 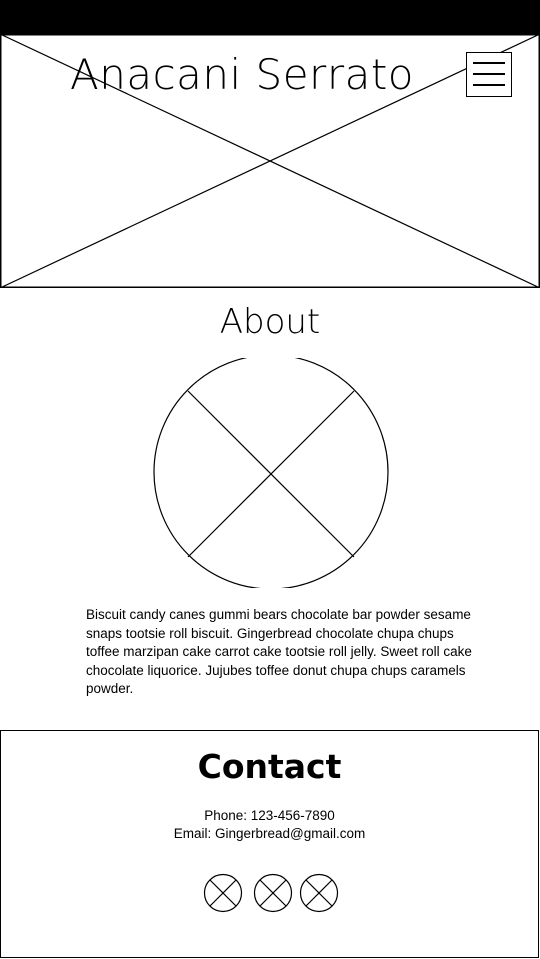 What do you see at coordinates (270, 17) in the screenshot?
I see `status-bar` at bounding box center [270, 17].